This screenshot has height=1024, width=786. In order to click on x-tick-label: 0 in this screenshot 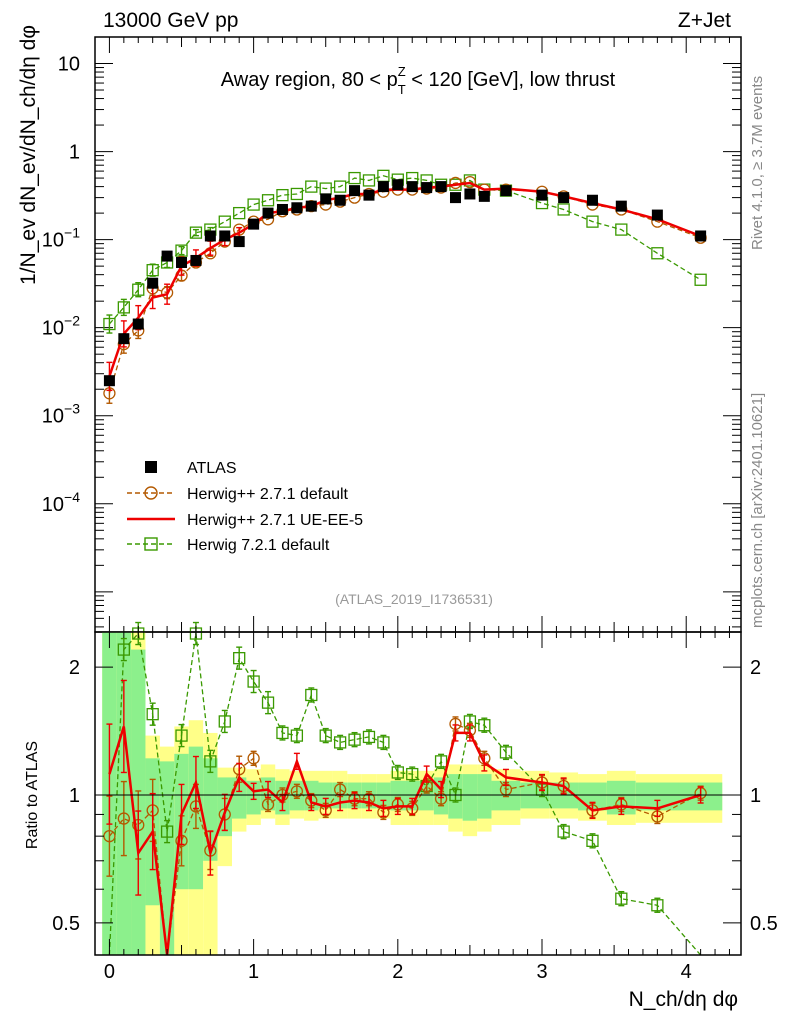, I will do `click(109, 972)`.